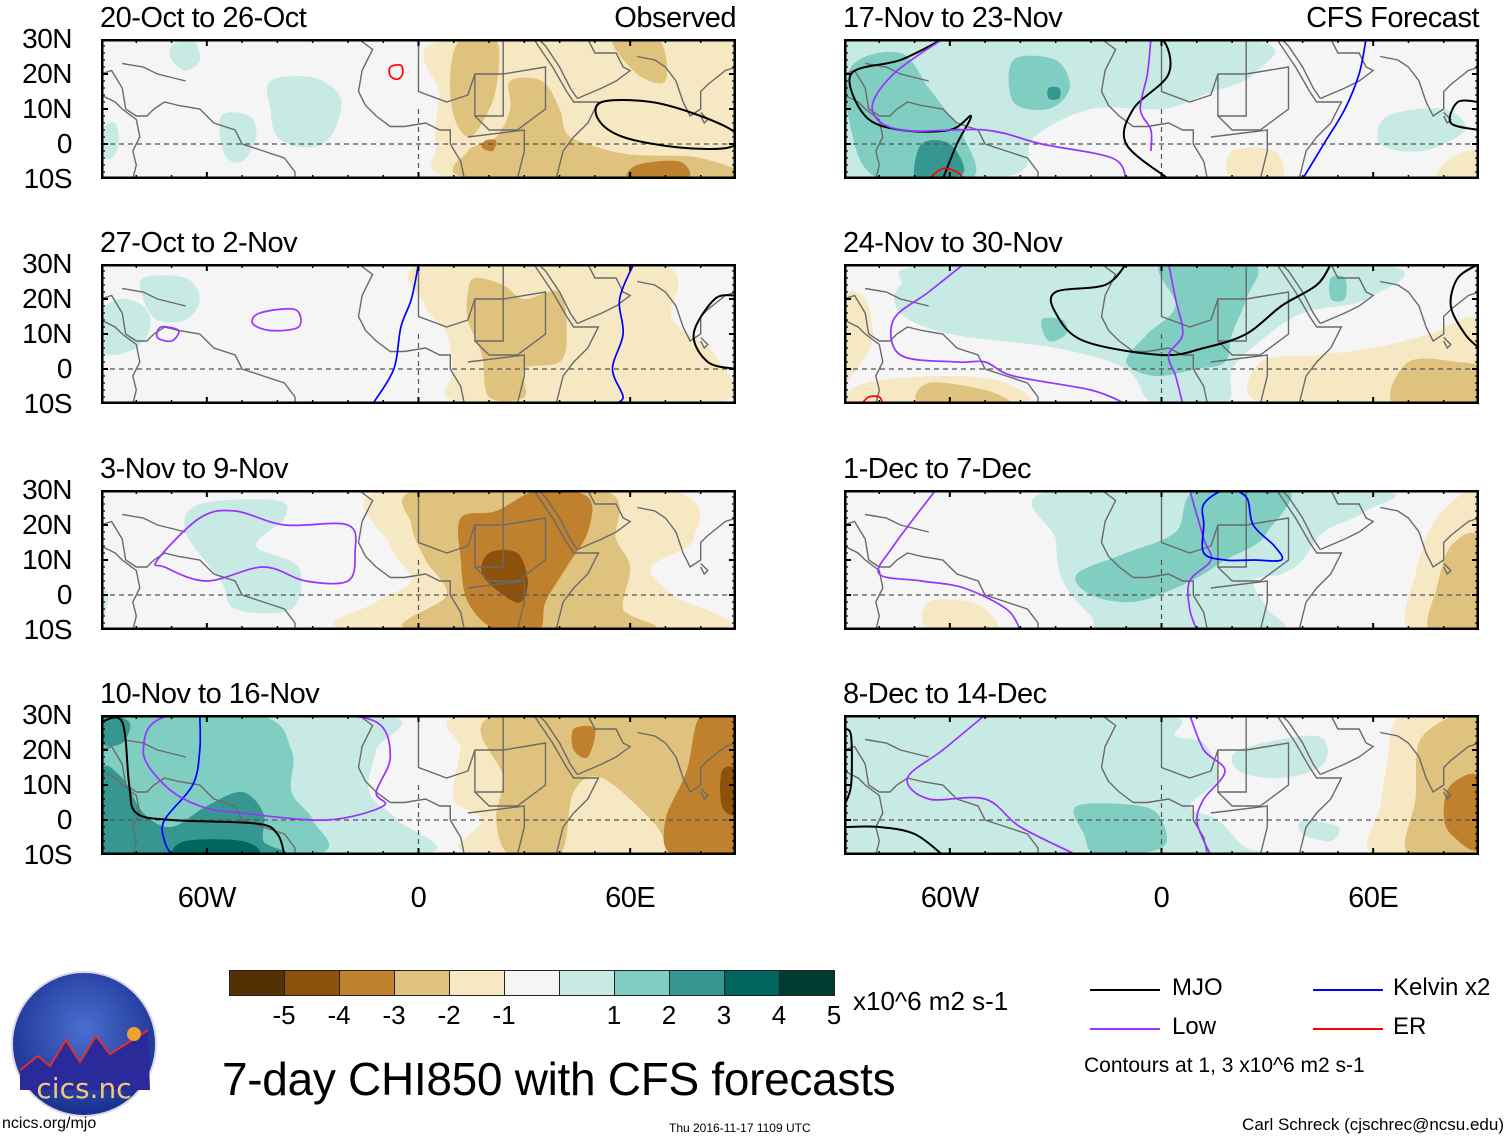 The height and width of the screenshot is (1142, 1510). Describe the element at coordinates (1348, 1029) in the screenshot. I see `legend-er-line` at that location.